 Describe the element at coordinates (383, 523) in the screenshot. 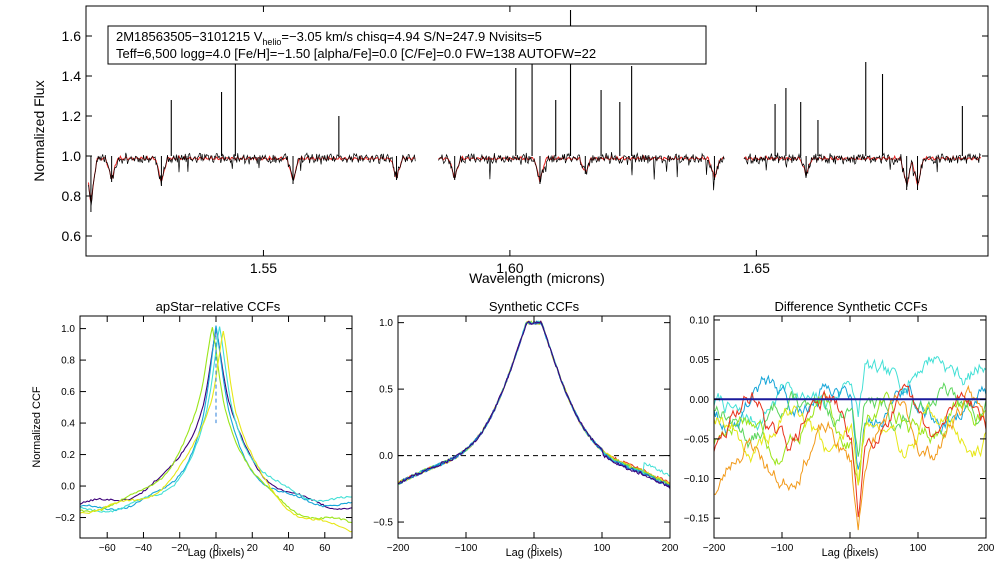

I see `synthetic-ytick-label: −0.5` at that location.